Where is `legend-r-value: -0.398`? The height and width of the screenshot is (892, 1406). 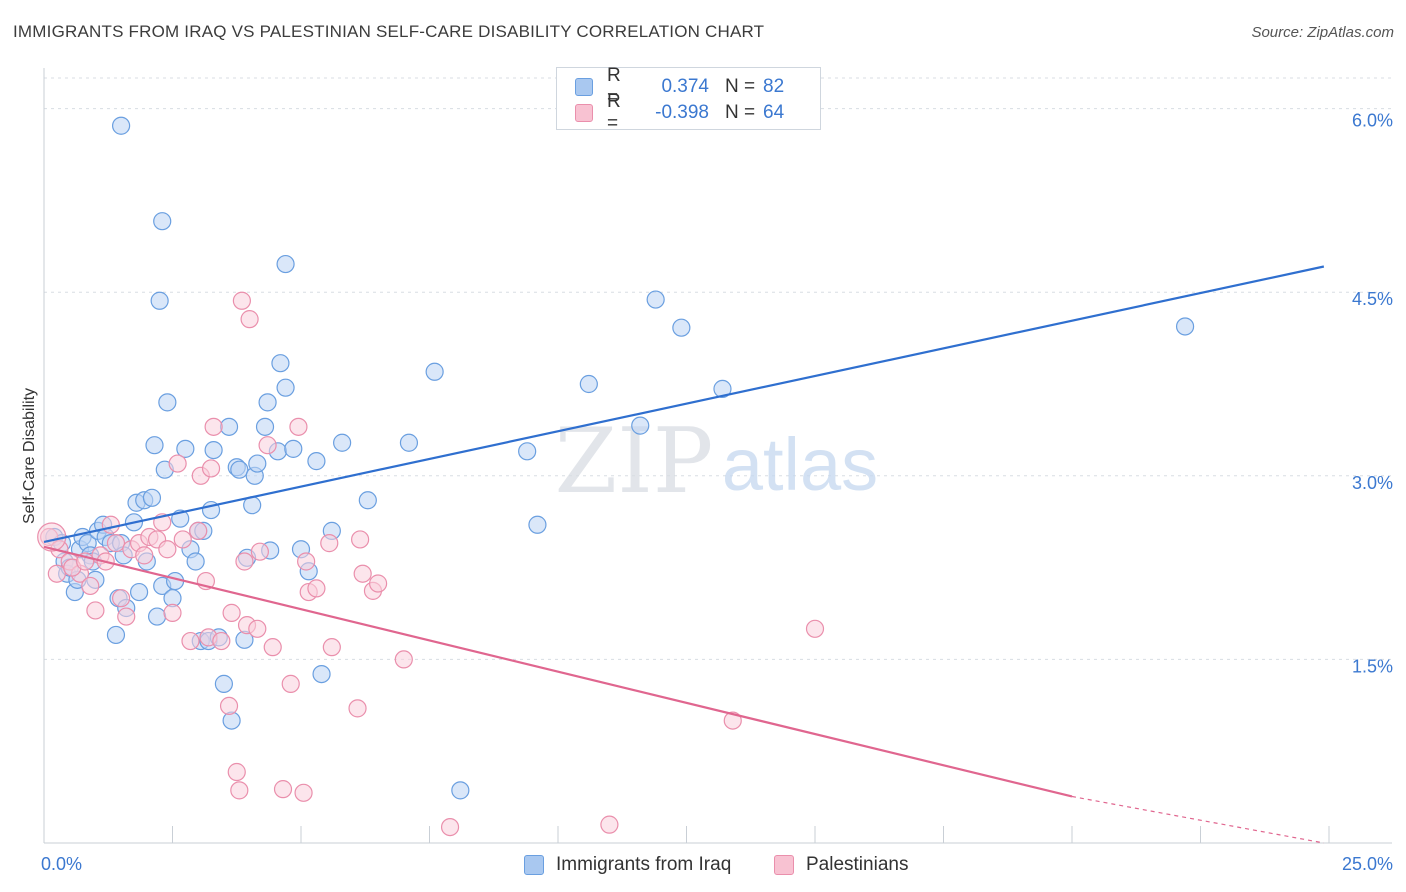 legend-r-value: -0.398 is located at coordinates (682, 112).